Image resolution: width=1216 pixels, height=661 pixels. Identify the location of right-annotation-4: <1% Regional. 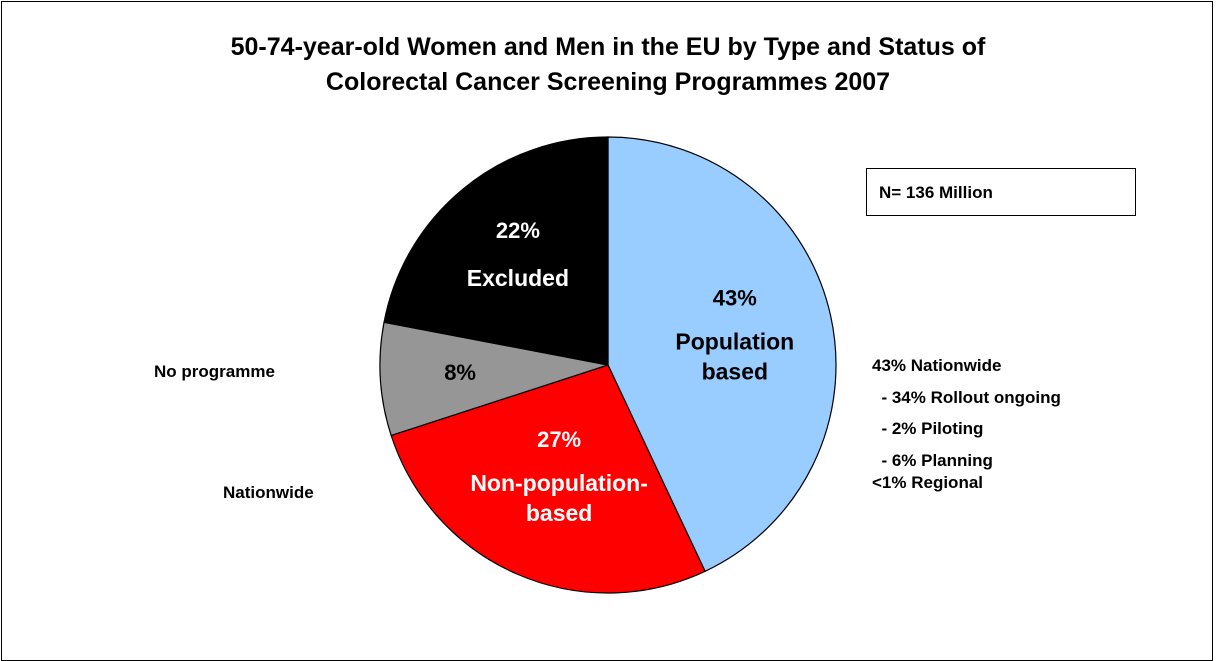
(928, 482).